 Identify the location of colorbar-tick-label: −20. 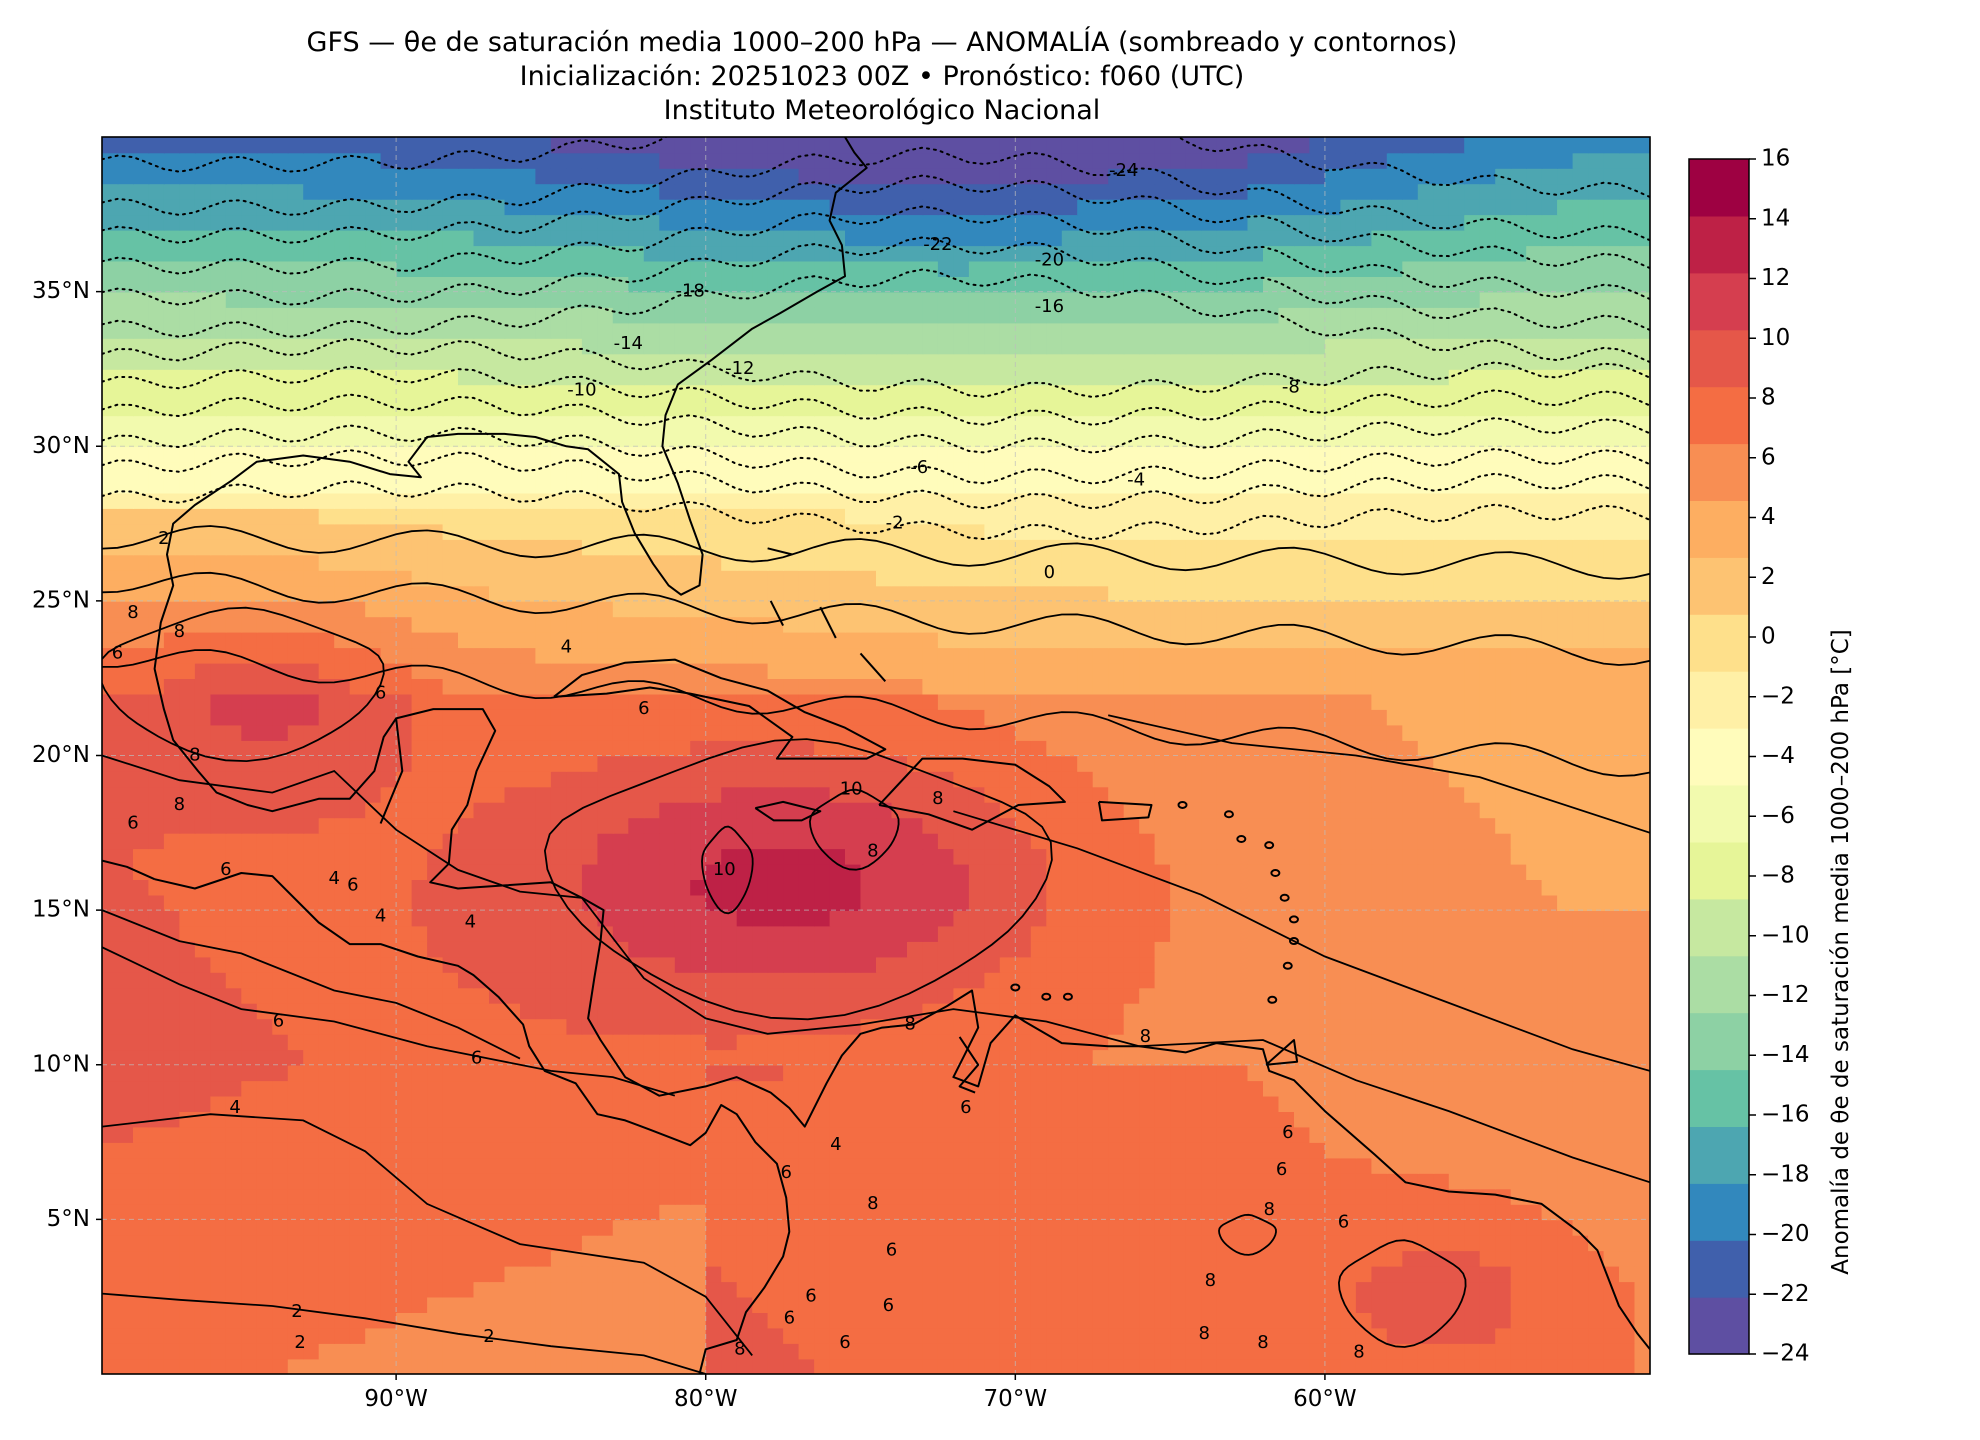
(1785, 1234).